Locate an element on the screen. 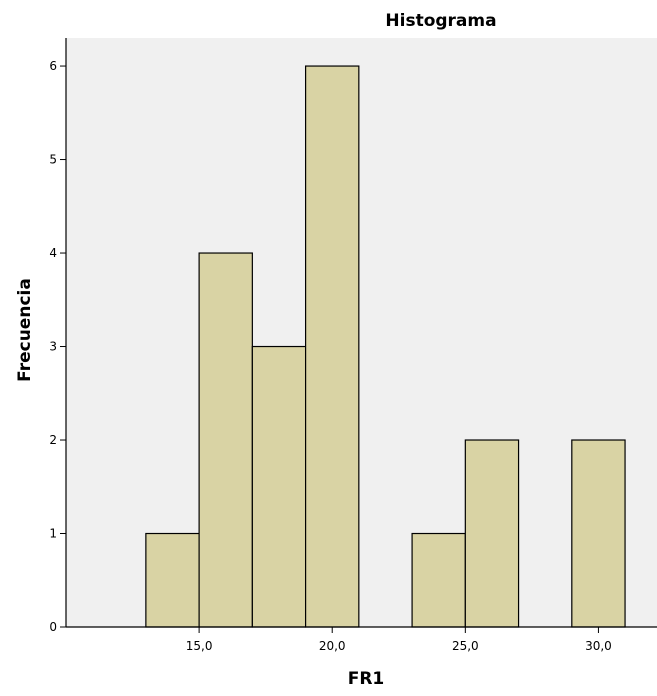 The height and width of the screenshot is (696, 657). y-ticks-group: 0 1 2 3 4 5 6 is located at coordinates (57, 346).